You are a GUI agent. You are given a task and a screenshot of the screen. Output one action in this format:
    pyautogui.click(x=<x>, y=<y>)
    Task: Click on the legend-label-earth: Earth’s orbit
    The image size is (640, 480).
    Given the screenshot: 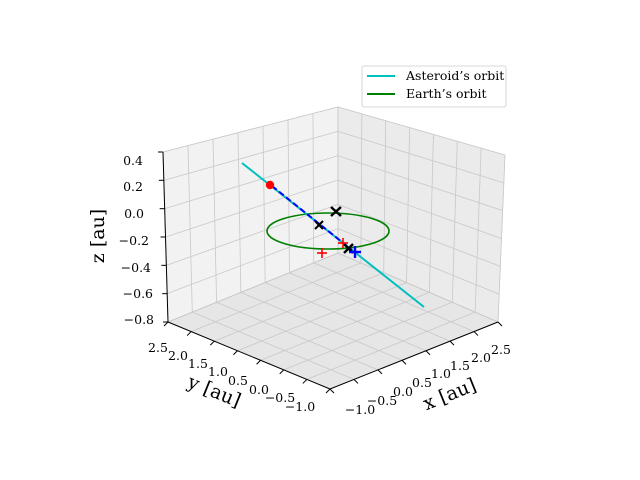 What is the action you would take?
    pyautogui.click(x=446, y=93)
    